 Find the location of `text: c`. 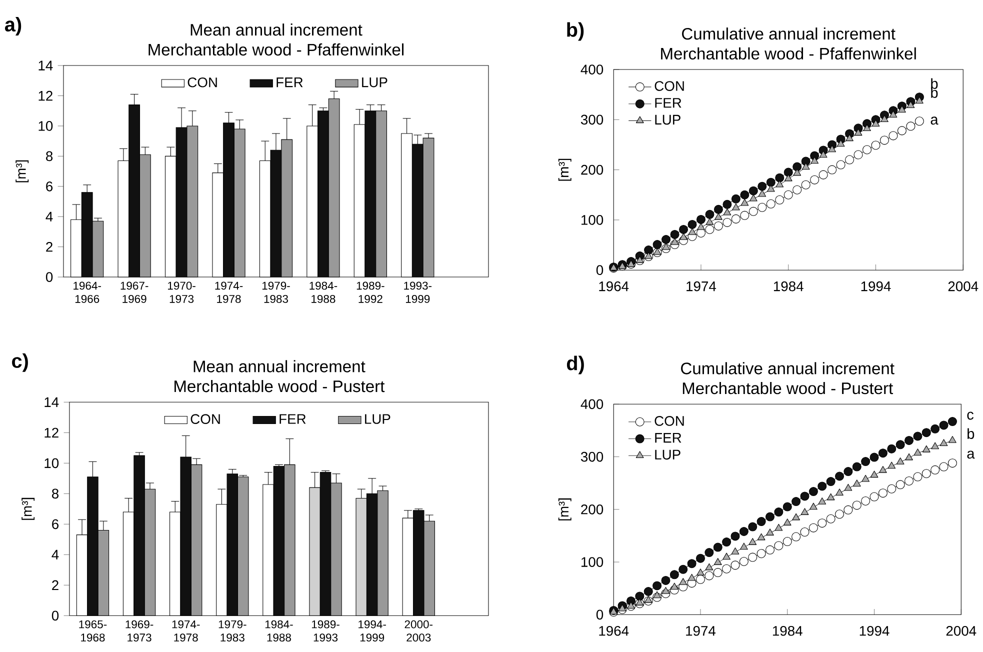

text: c is located at coordinates (970, 416).